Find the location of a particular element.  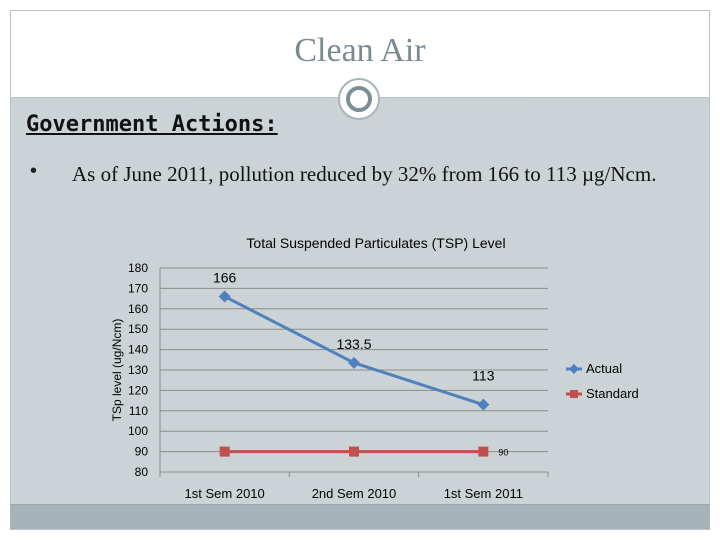

legend-marker-standard is located at coordinates (574, 394).